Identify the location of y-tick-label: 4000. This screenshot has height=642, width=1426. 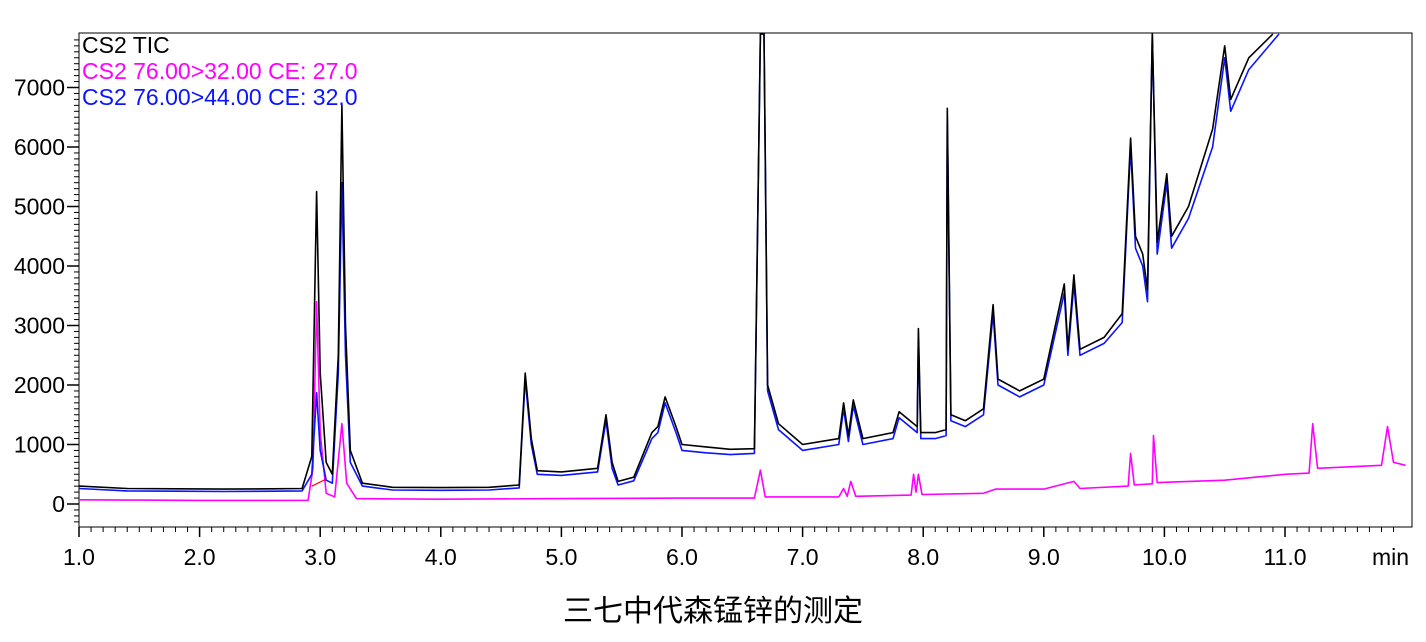
(39, 266).